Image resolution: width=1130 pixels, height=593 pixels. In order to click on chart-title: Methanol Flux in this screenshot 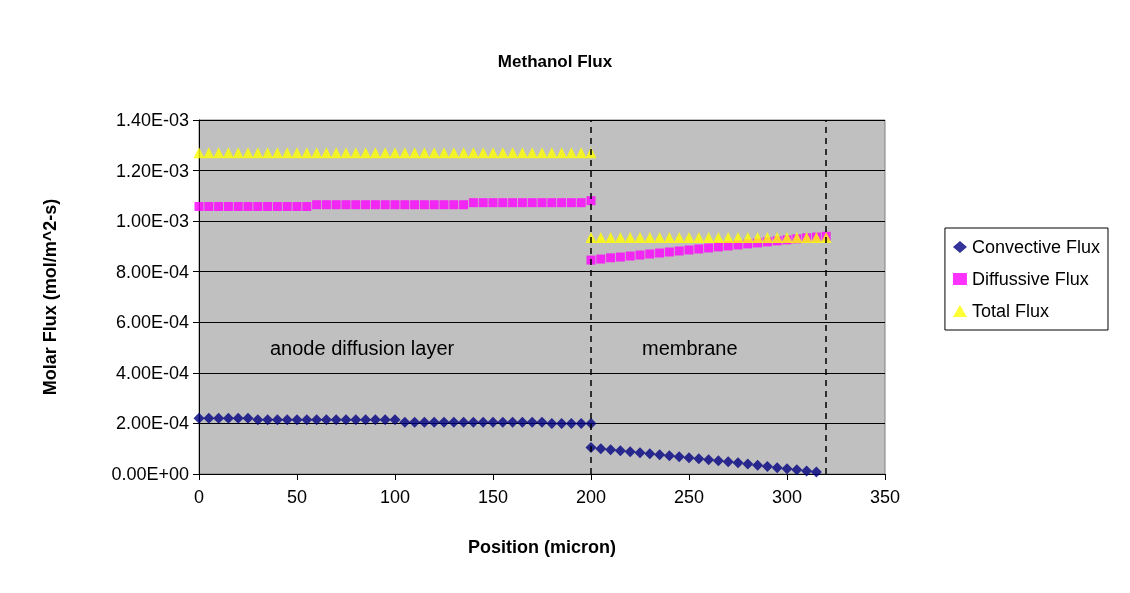, I will do `click(555, 61)`.